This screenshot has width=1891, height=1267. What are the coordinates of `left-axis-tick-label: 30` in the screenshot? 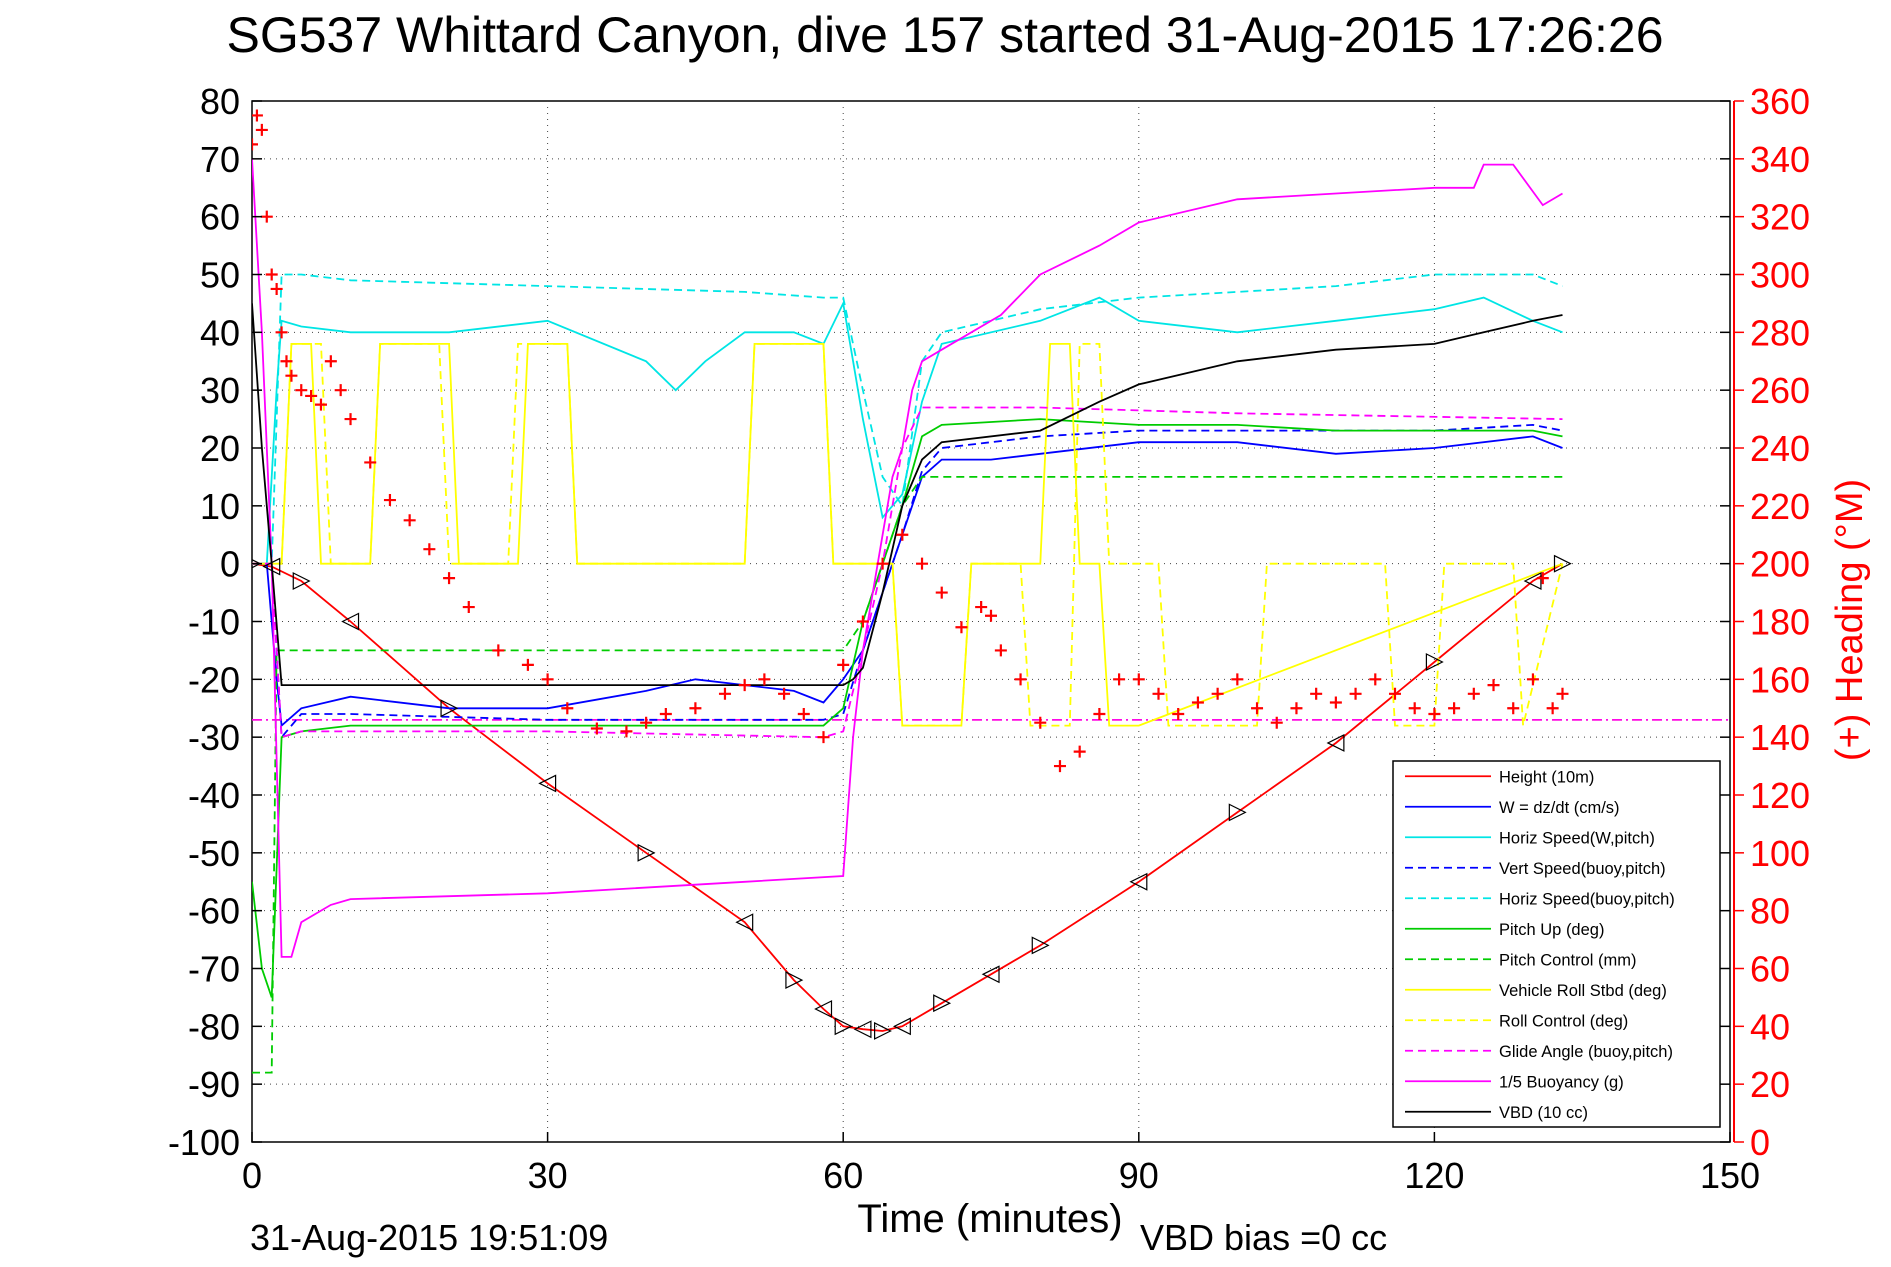 It's located at (220, 390).